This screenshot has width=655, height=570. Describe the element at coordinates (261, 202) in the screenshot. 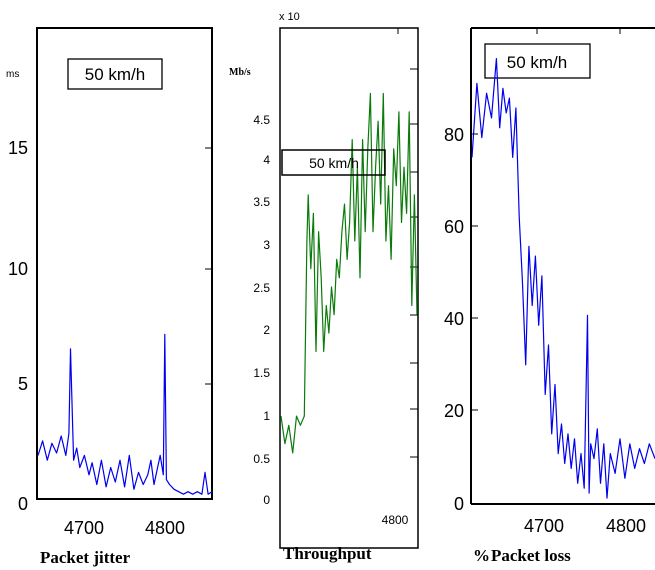

I see `throughput-ytick-label: 3.5` at that location.